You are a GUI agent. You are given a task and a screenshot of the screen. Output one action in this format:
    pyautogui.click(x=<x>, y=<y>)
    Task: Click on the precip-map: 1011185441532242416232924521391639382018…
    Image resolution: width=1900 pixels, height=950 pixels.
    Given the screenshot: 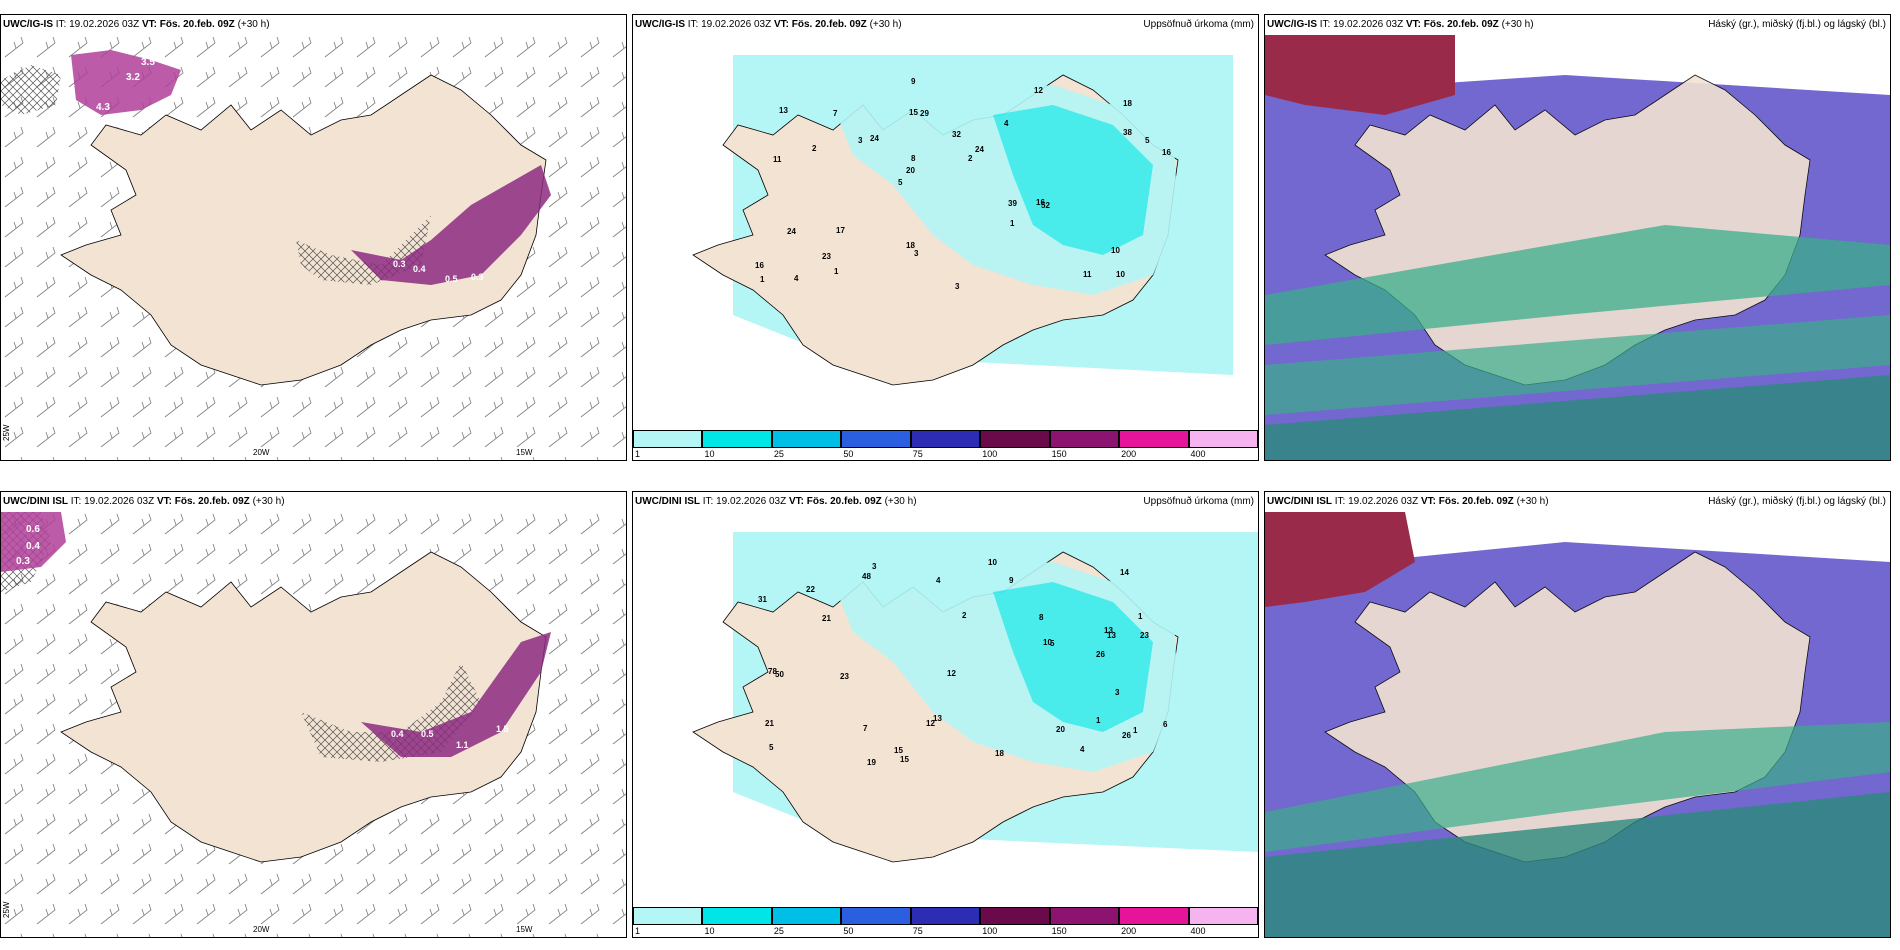 What is the action you would take?
    pyautogui.click(x=962, y=220)
    